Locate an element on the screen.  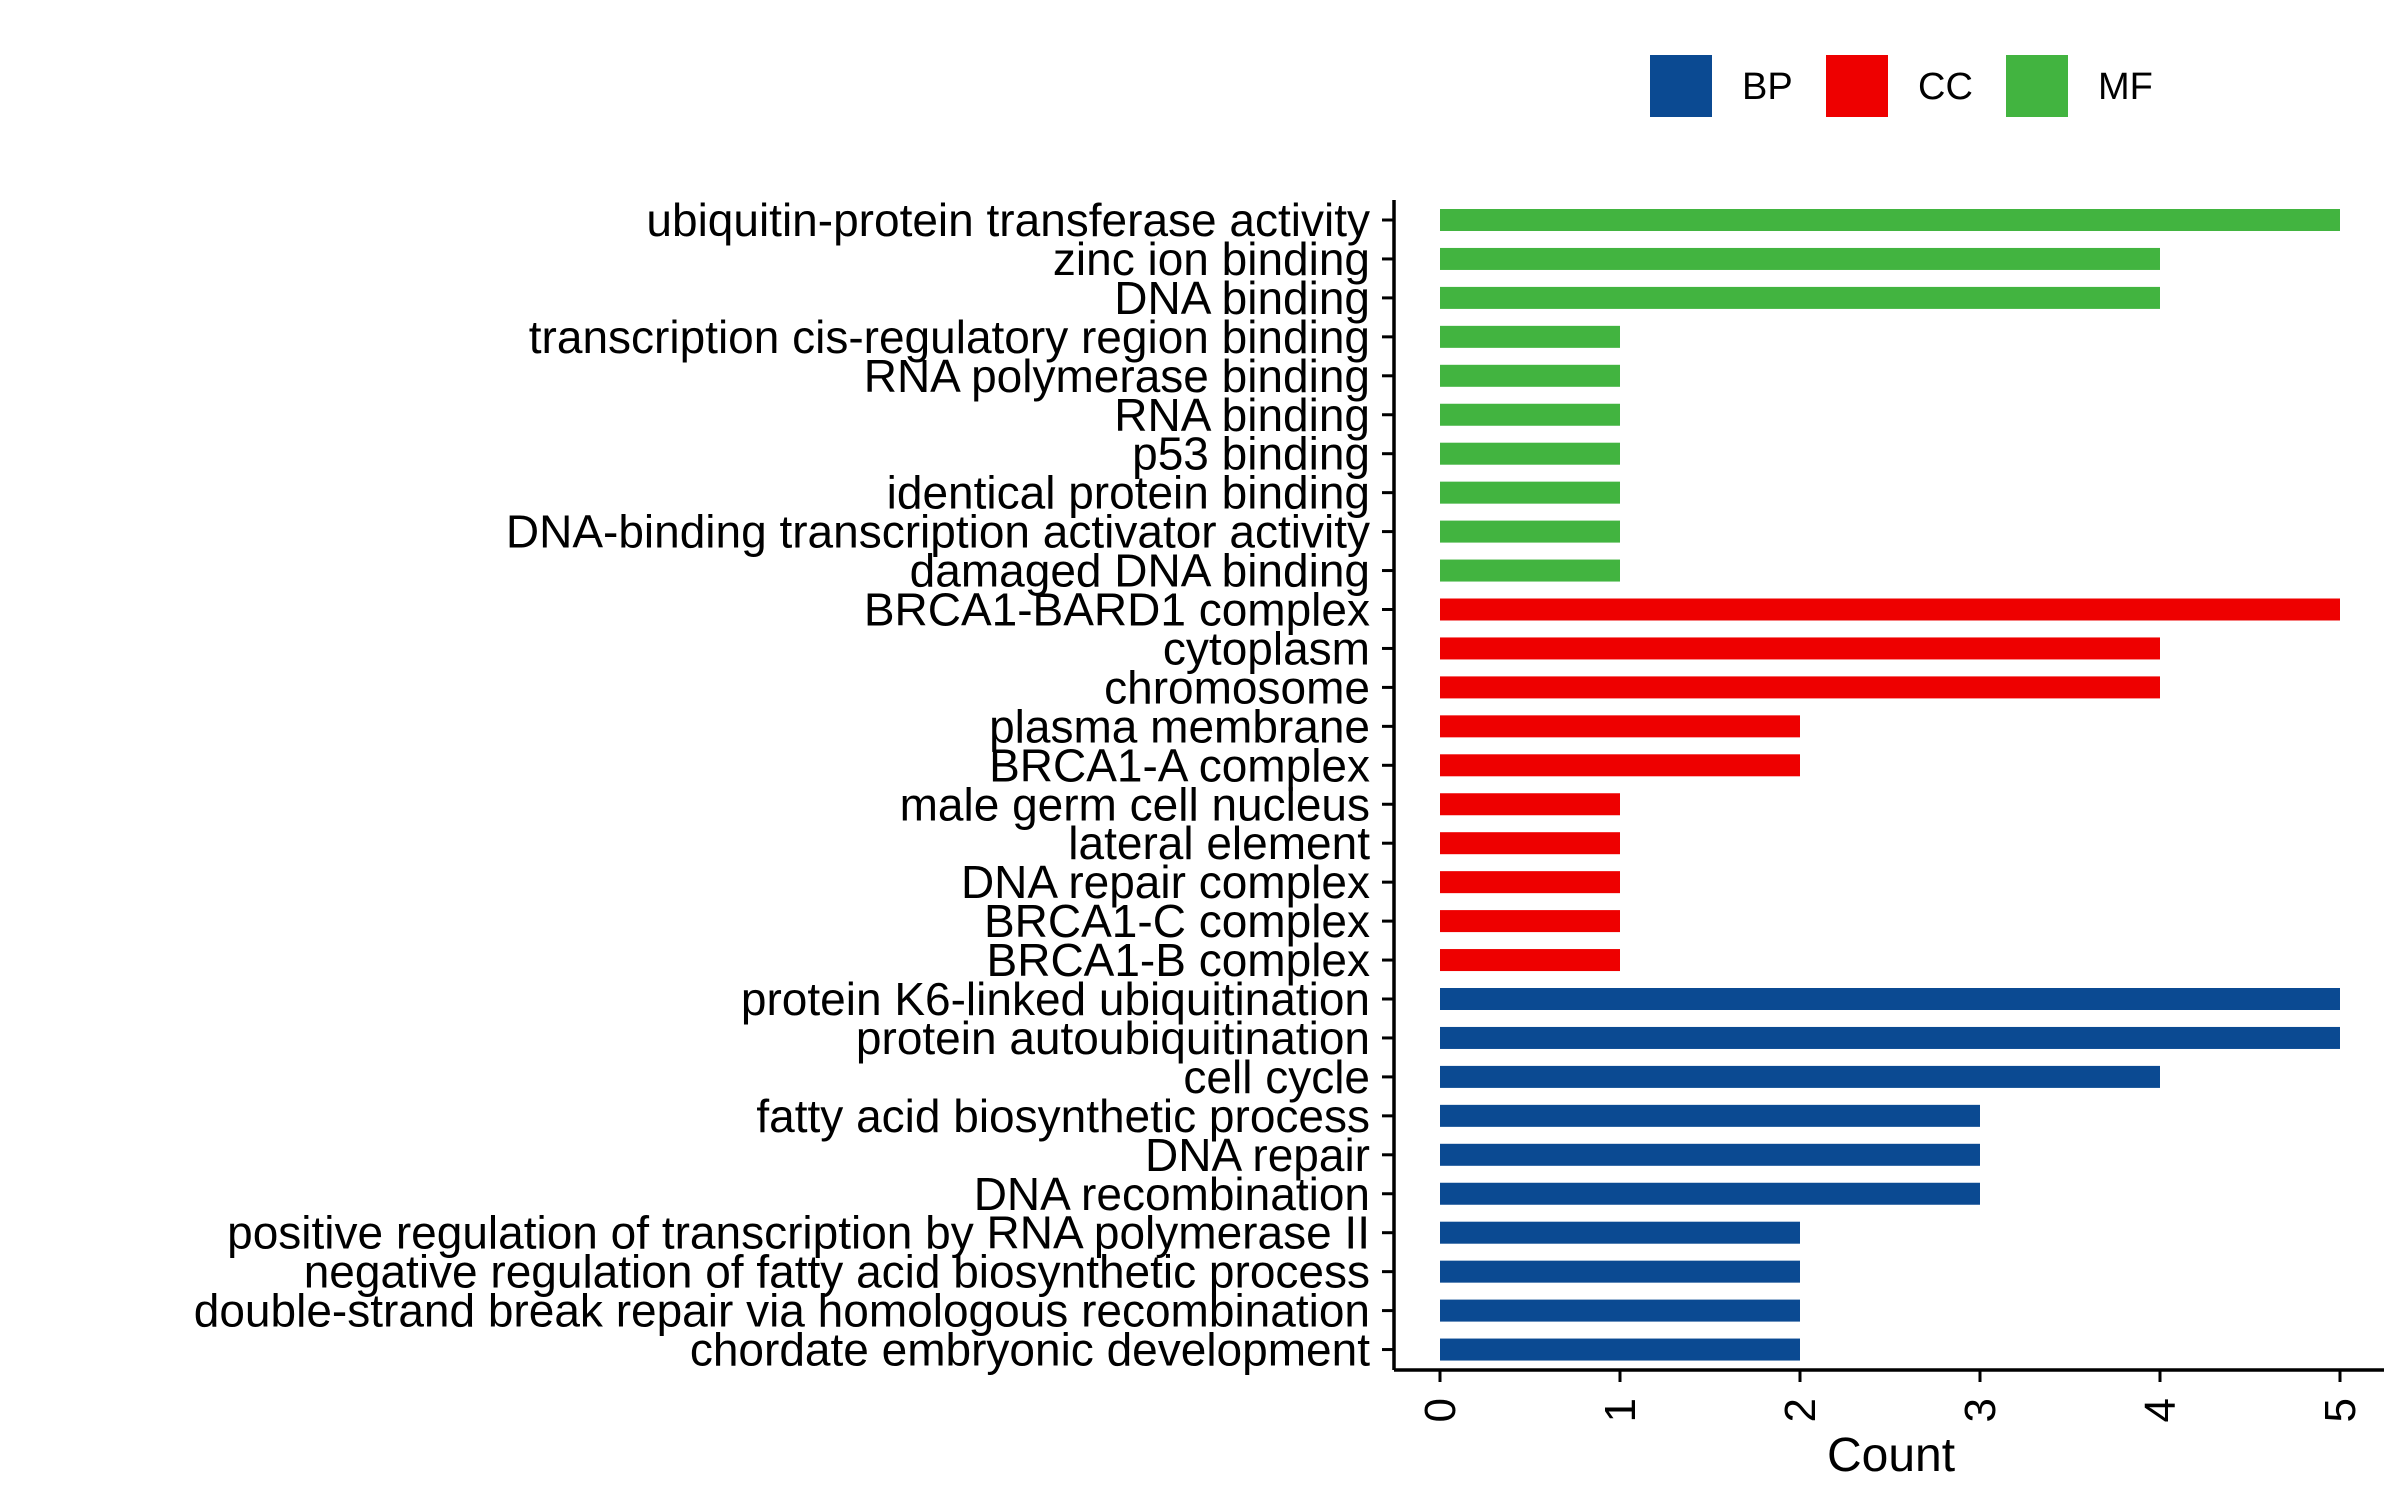
category-label: plasma membrane is located at coordinates (1179, 726).